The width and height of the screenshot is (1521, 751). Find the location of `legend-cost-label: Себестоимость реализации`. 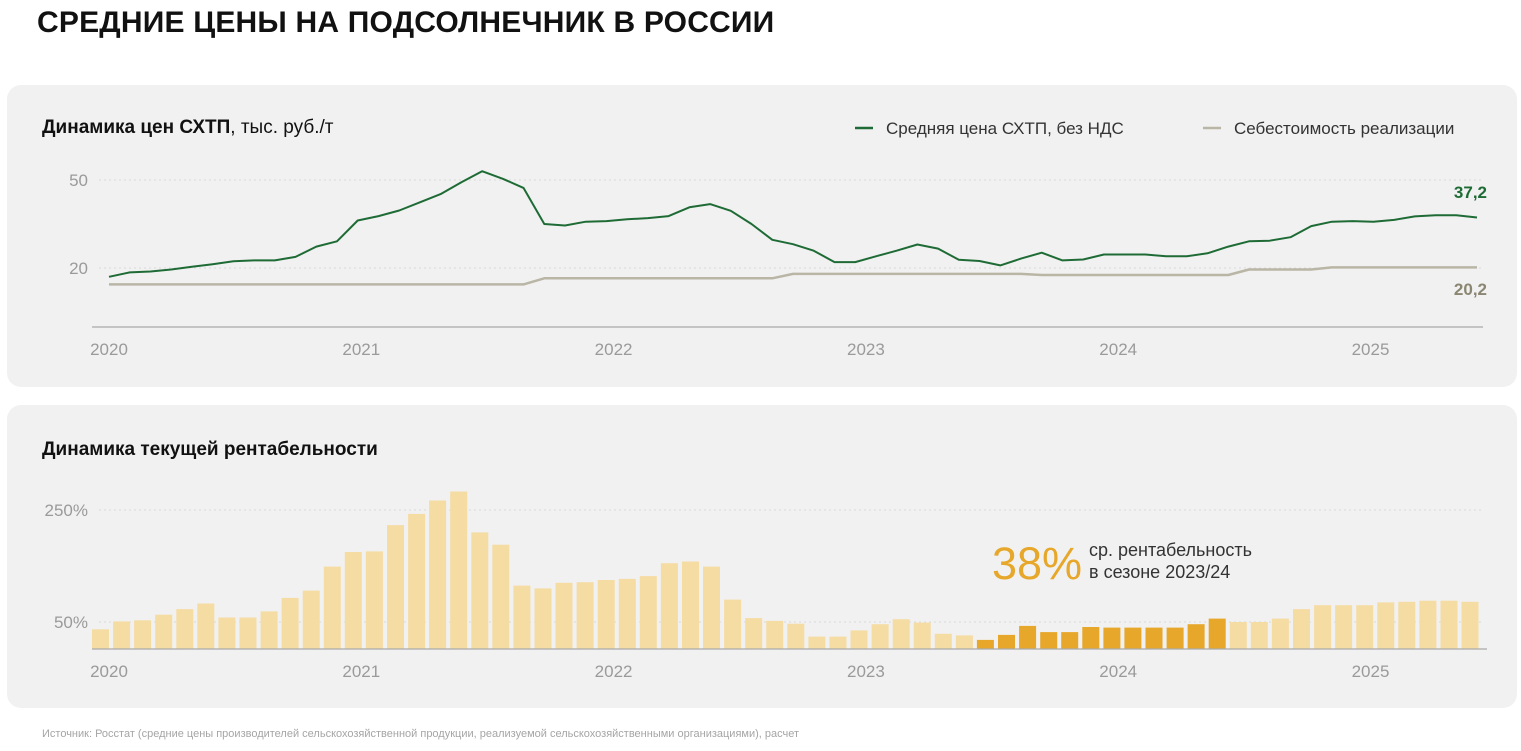

legend-cost-label: Себестоимость реализации is located at coordinates (1344, 128).